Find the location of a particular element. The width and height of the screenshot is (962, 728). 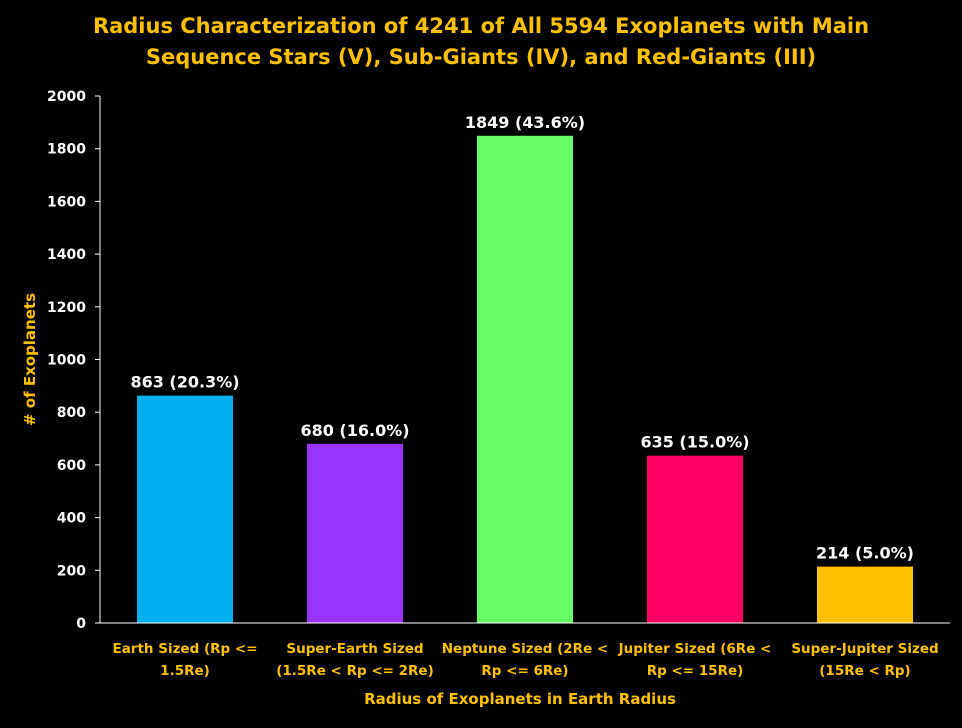

y-axis-label: # of Exoplanets is located at coordinates (30, 359).